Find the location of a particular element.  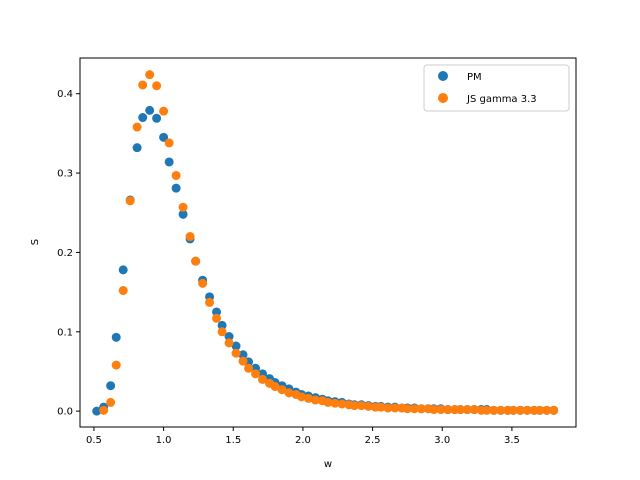

y-tick-label: 0.2 is located at coordinates (65, 253).